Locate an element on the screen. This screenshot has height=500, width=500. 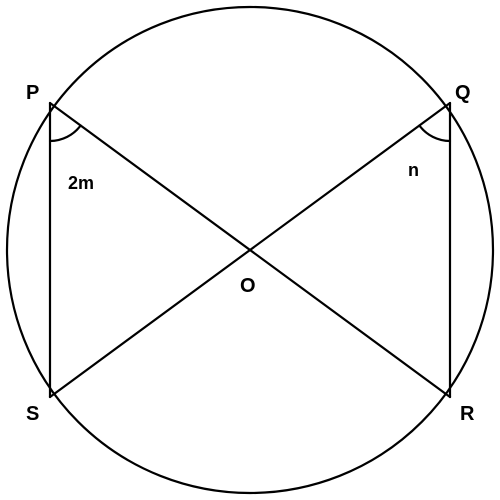
point-label-p: P is located at coordinates (32, 93).